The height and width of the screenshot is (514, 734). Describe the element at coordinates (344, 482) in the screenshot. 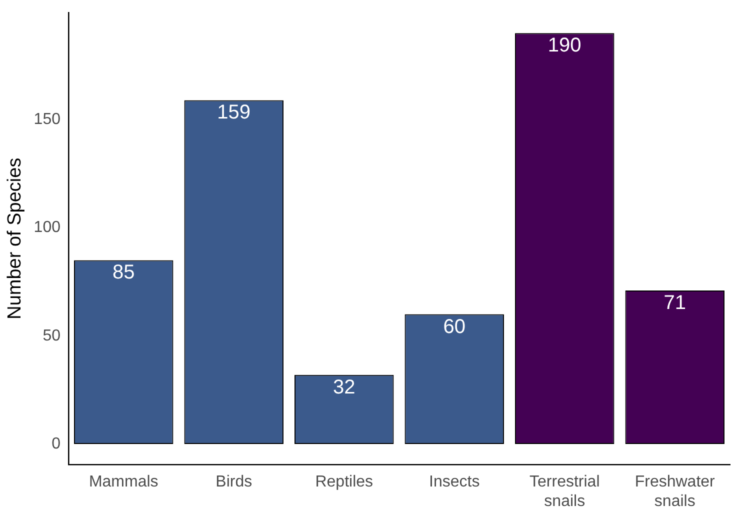

I see `x-tick-label: Reptiles` at that location.